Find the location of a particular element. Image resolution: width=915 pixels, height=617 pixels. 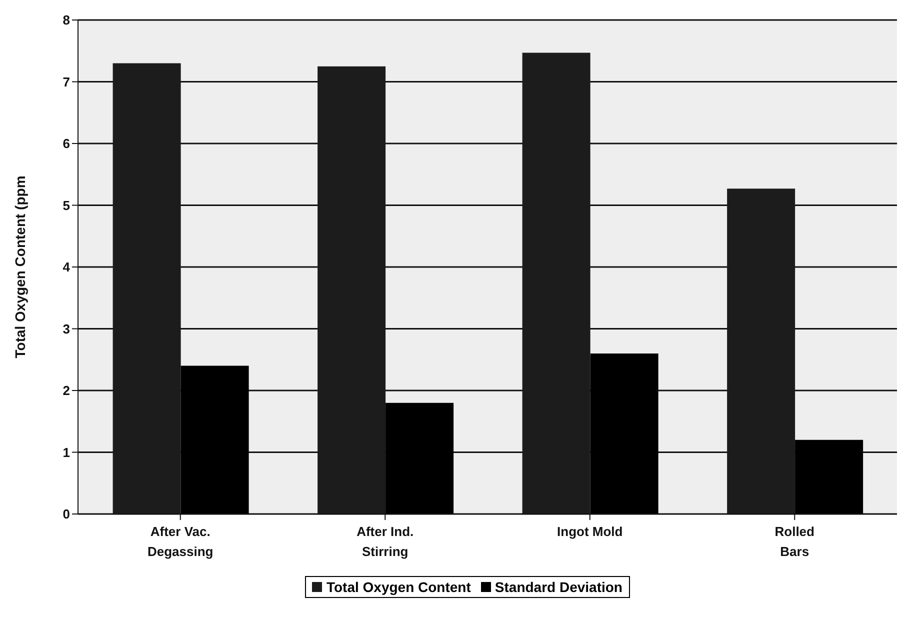

y-axis-title: Total Oxygen Content (ppm is located at coordinates (20, 267).